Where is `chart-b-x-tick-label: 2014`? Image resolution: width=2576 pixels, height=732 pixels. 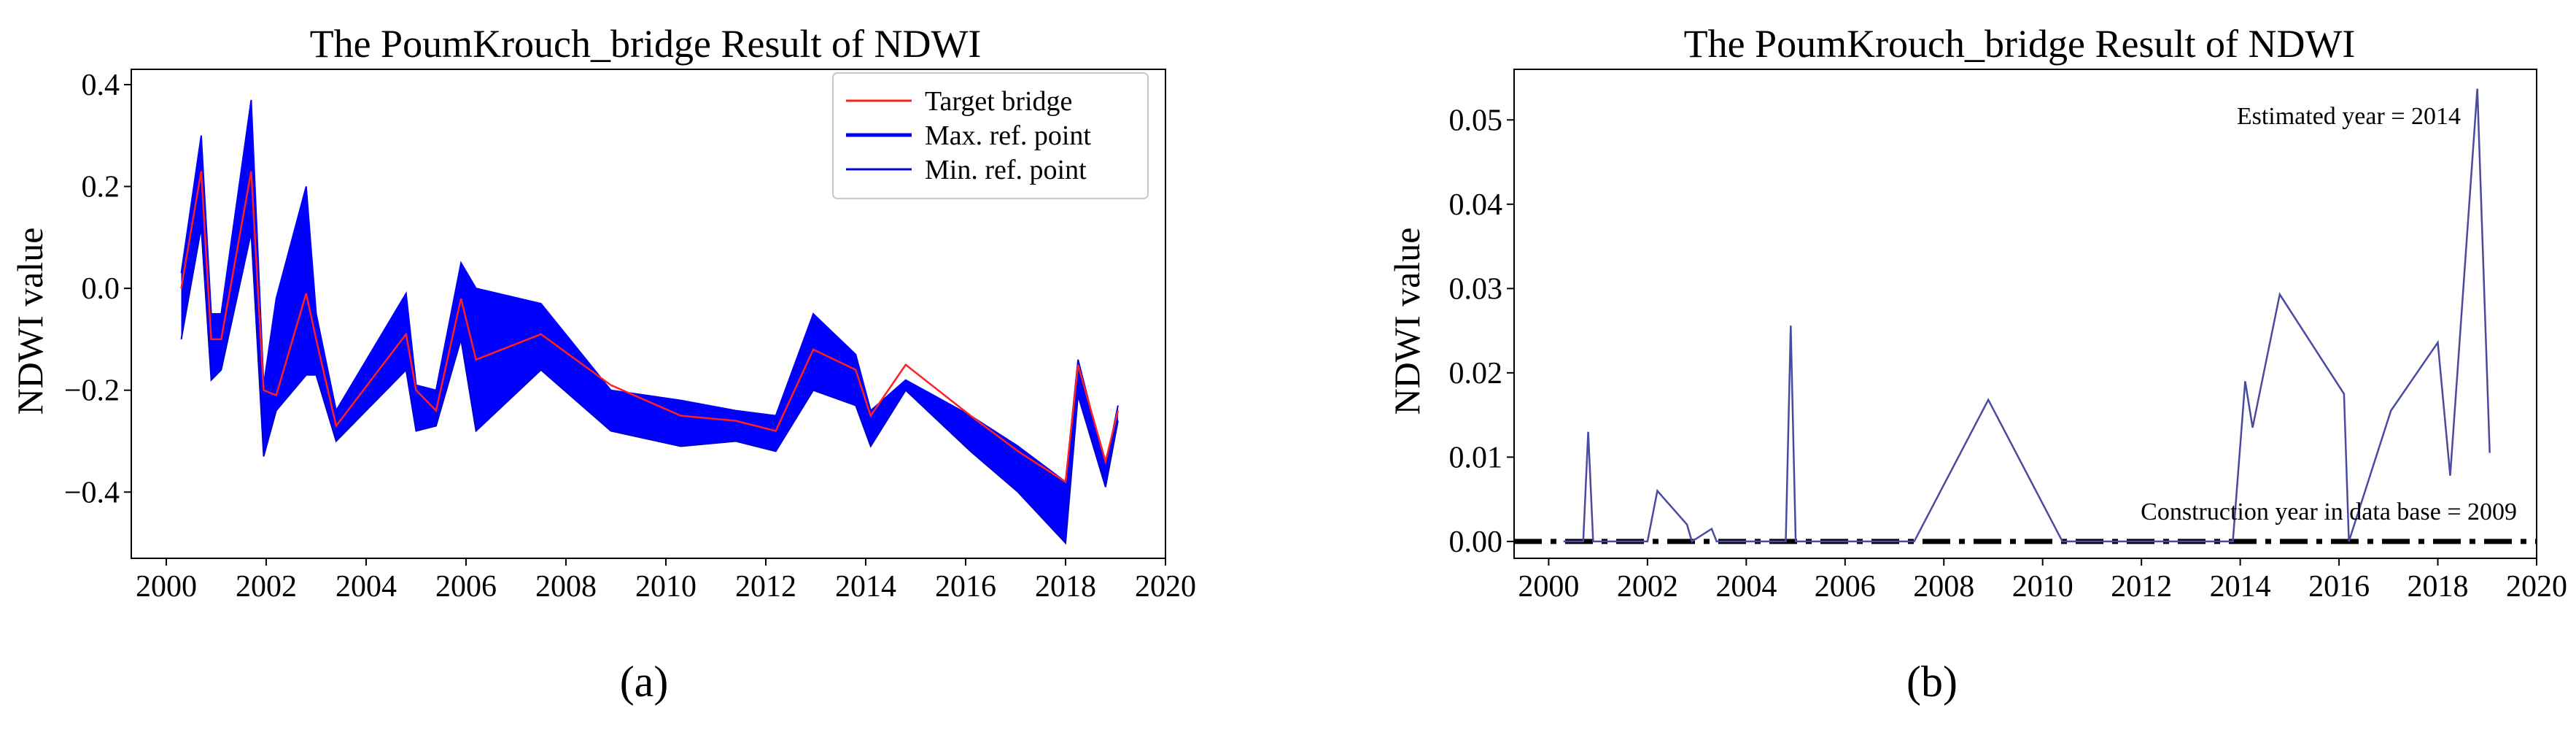
chart-b-x-tick-label: 2014 is located at coordinates (2241, 587).